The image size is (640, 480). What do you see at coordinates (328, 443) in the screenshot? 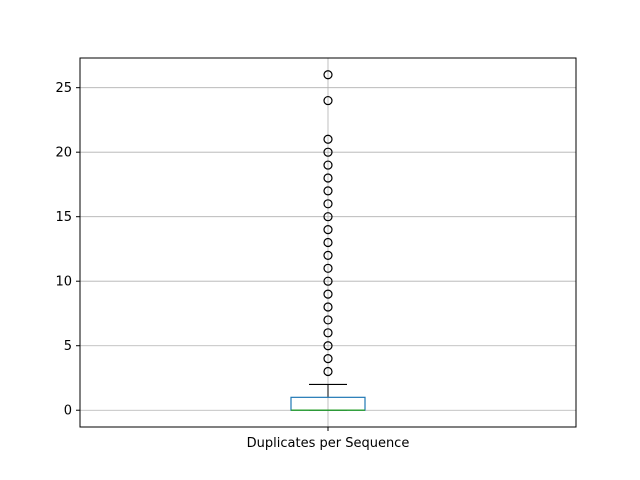
I see `x-tick-label: Duplicates per Sequence` at bounding box center [328, 443].